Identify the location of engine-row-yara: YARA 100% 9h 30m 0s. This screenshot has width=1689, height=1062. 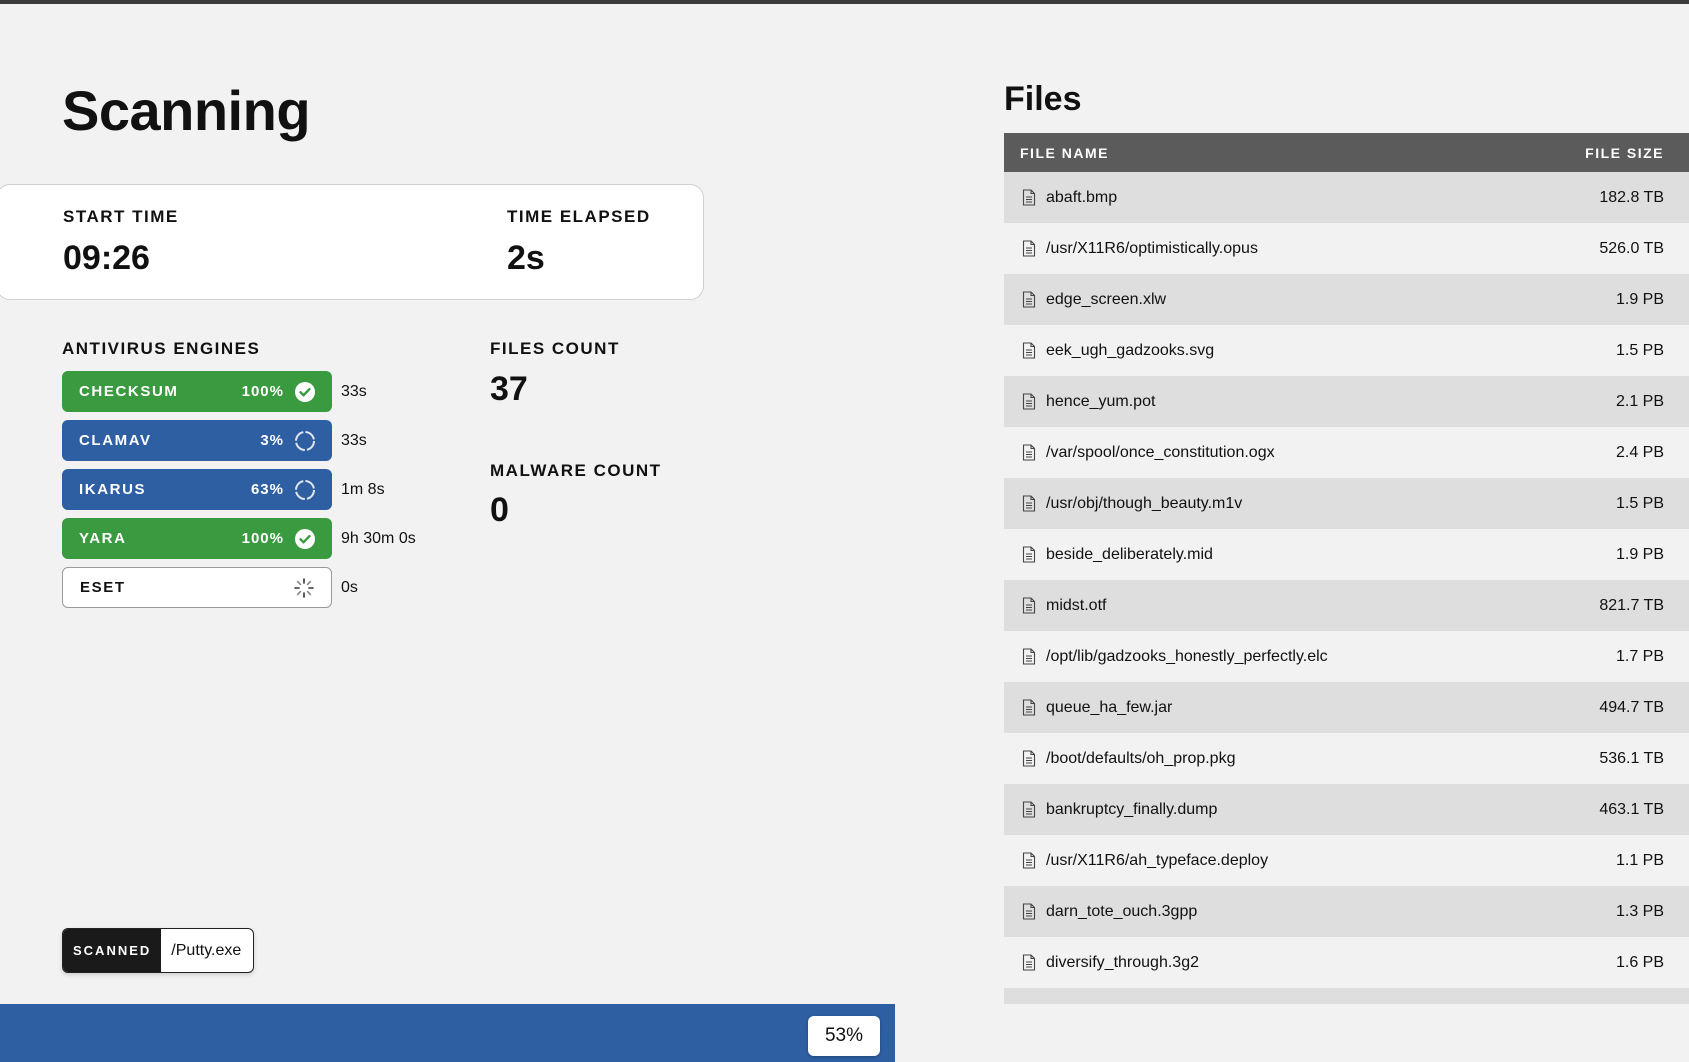
(239, 538).